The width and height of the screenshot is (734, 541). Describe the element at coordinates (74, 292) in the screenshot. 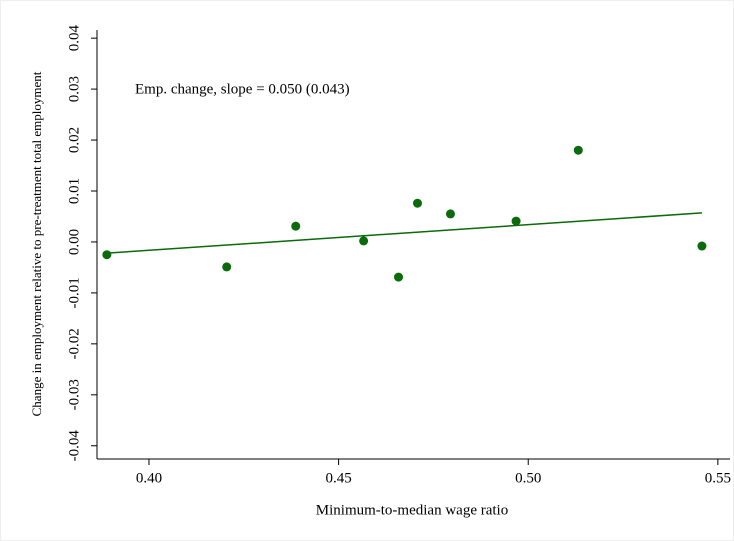

I see `y-tick-label: -0.01` at that location.